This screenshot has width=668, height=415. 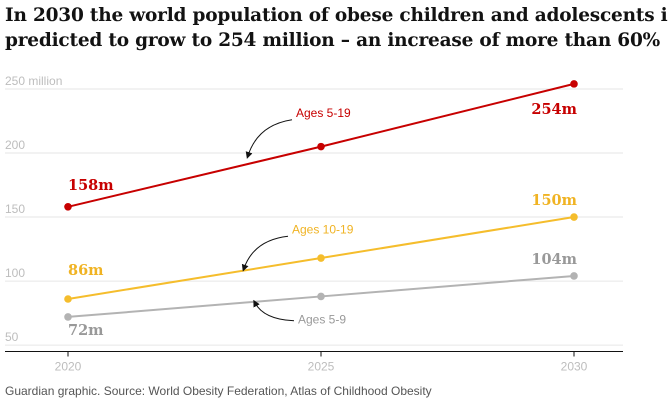 What do you see at coordinates (91, 185) in the screenshot?
I see `data-label-ages-5-19-2020: 158m` at bounding box center [91, 185].